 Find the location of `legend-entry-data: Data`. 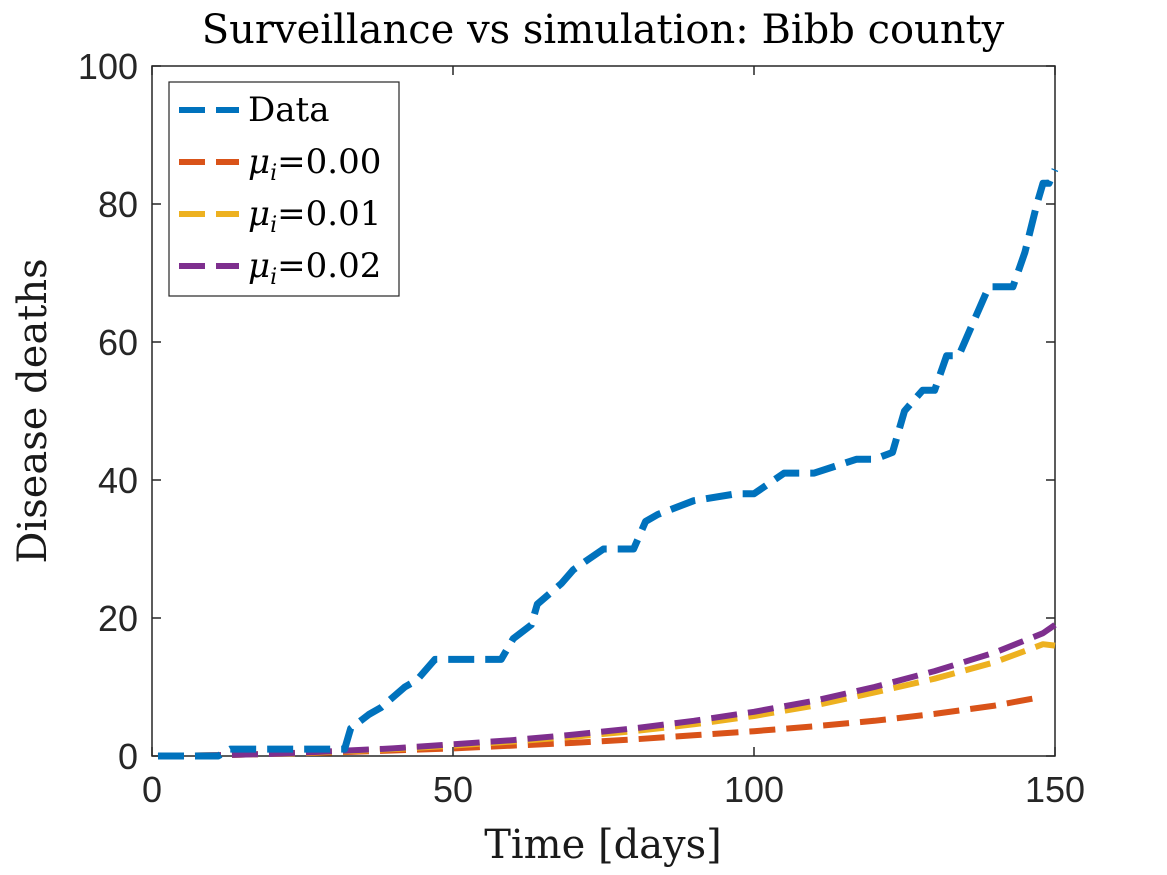

legend-entry-data: Data is located at coordinates (254, 110).